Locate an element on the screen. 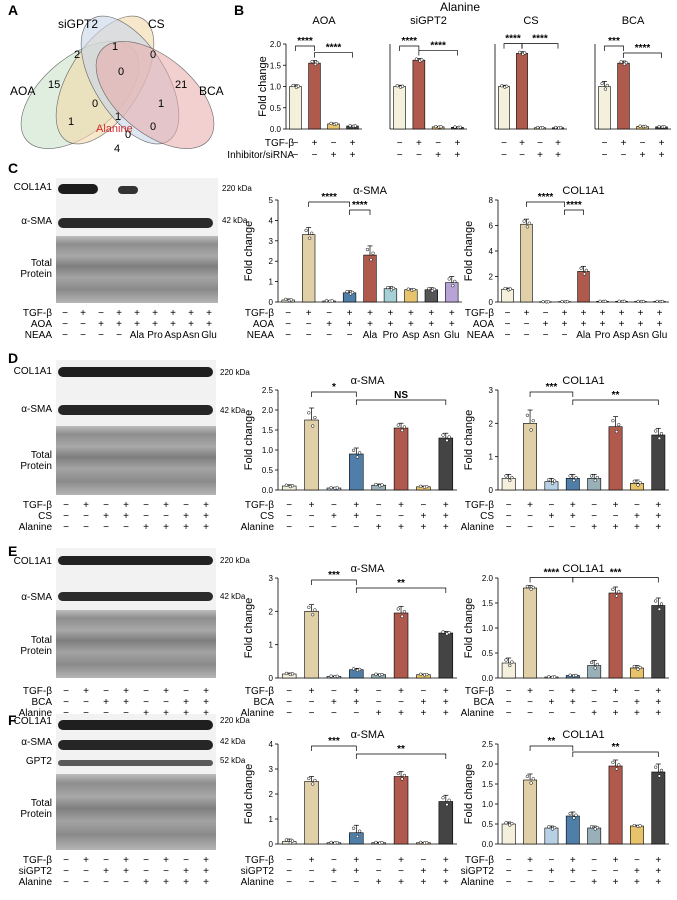 The height and width of the screenshot is (900, 677). band-e-col1a1 is located at coordinates (135, 560).